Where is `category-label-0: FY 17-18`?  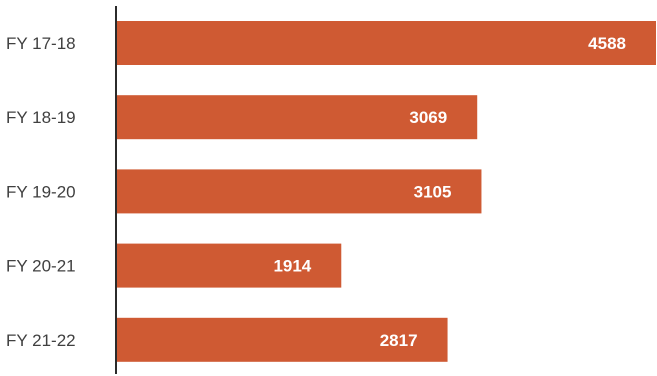 category-label-0: FY 17-18 is located at coordinates (41, 43).